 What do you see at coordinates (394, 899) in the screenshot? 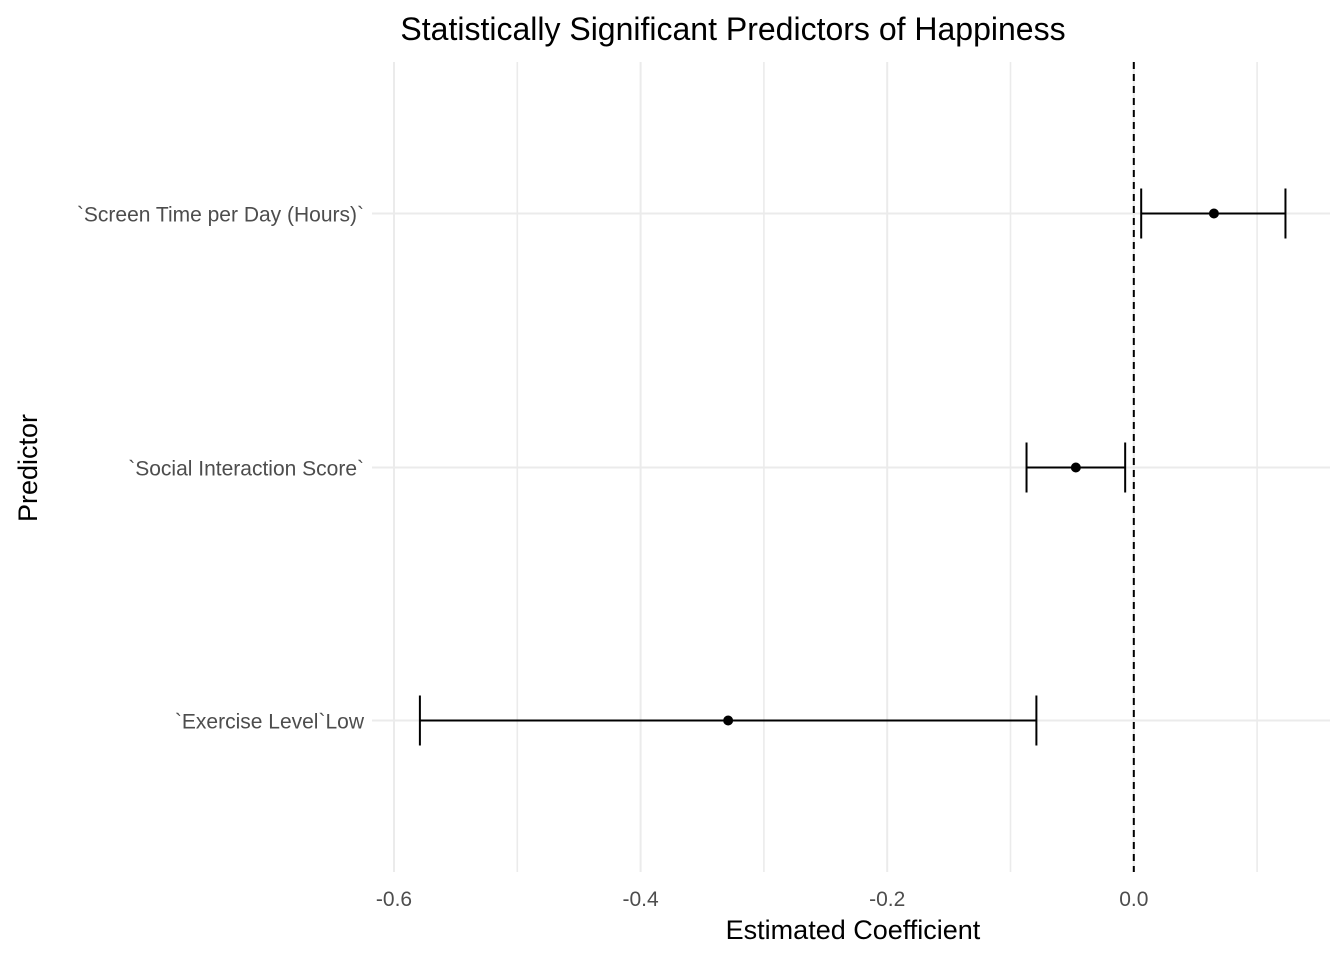
I see `x-tick-label: -0.6` at bounding box center [394, 899].